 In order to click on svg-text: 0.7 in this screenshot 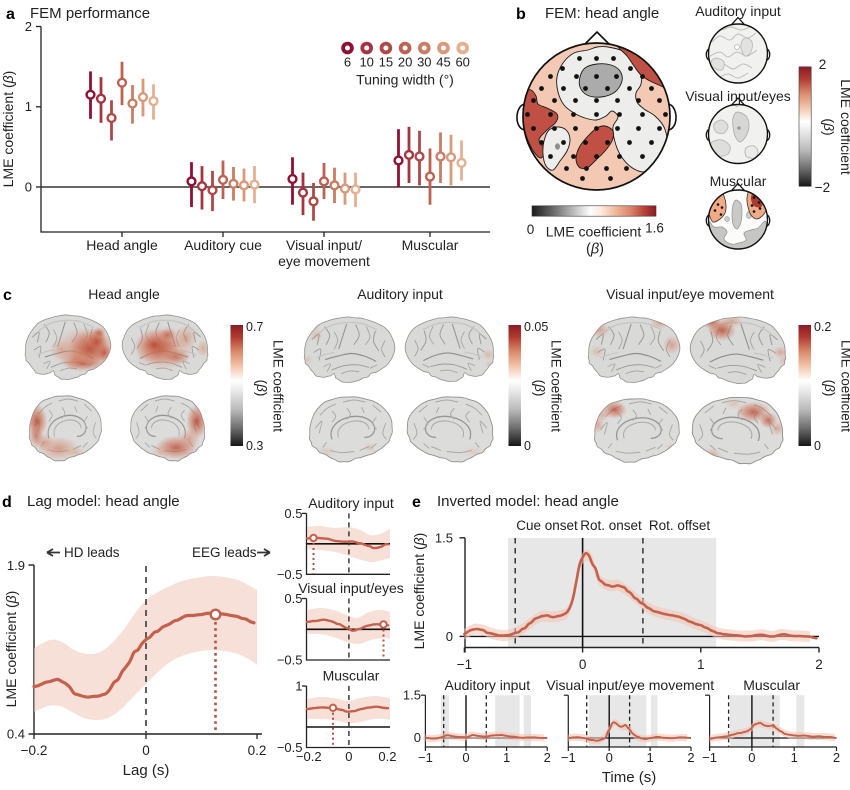, I will do `click(254, 327)`.